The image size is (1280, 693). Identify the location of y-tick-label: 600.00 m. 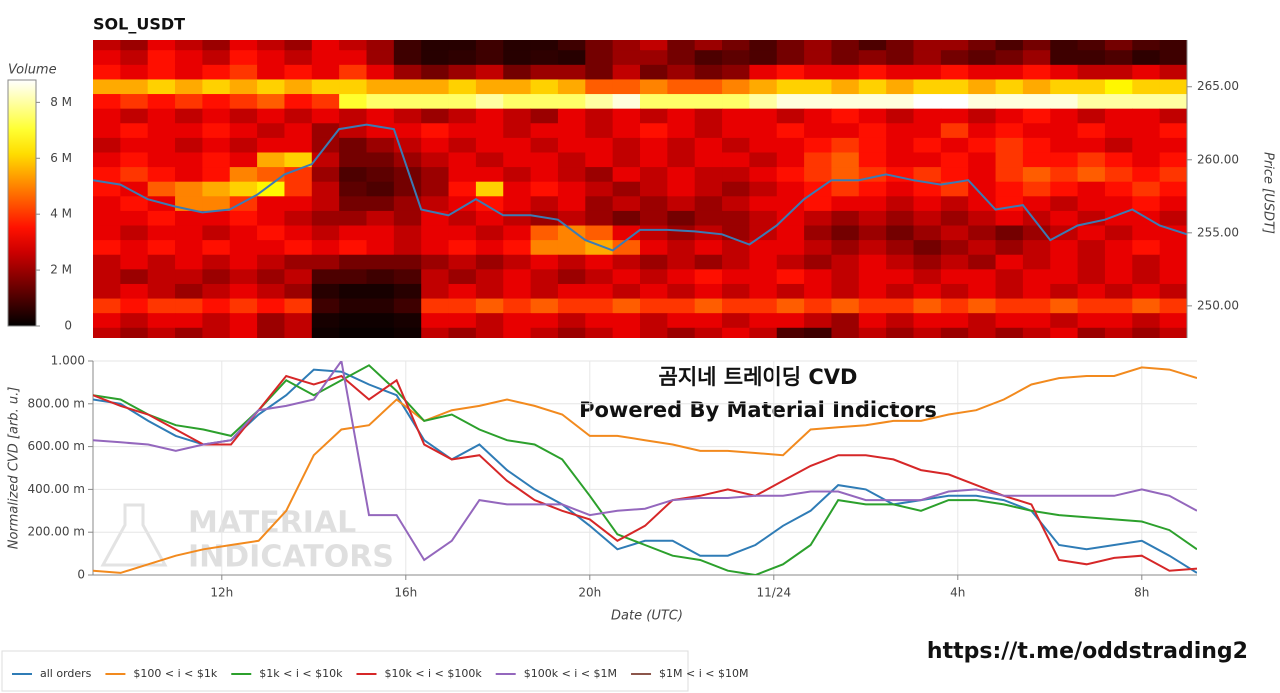
(57, 446).